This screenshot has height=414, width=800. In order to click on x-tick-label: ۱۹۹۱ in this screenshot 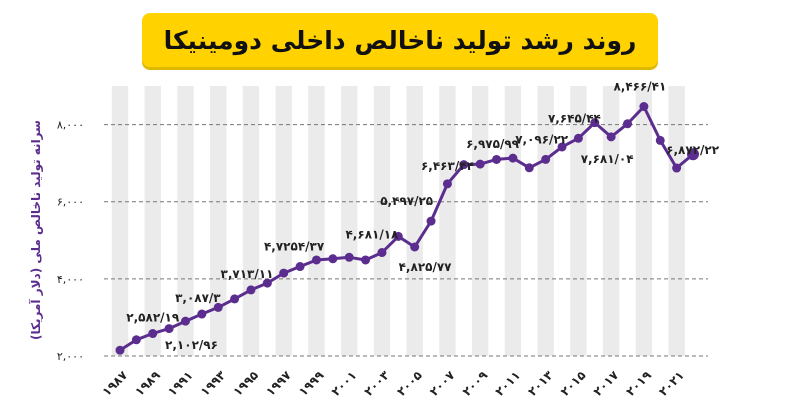, I will do `click(180, 383)`.